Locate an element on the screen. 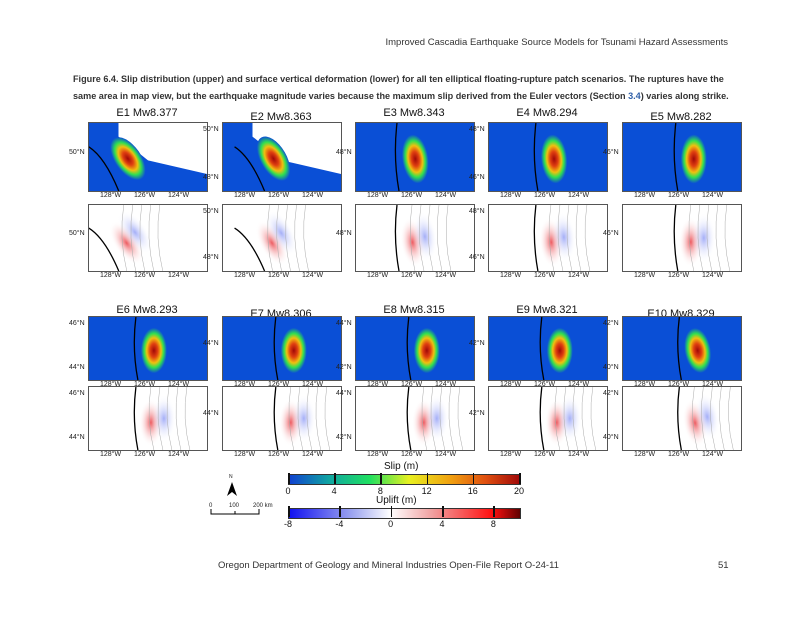  panel-title: E9 Mw8.321 is located at coordinates (547, 310).